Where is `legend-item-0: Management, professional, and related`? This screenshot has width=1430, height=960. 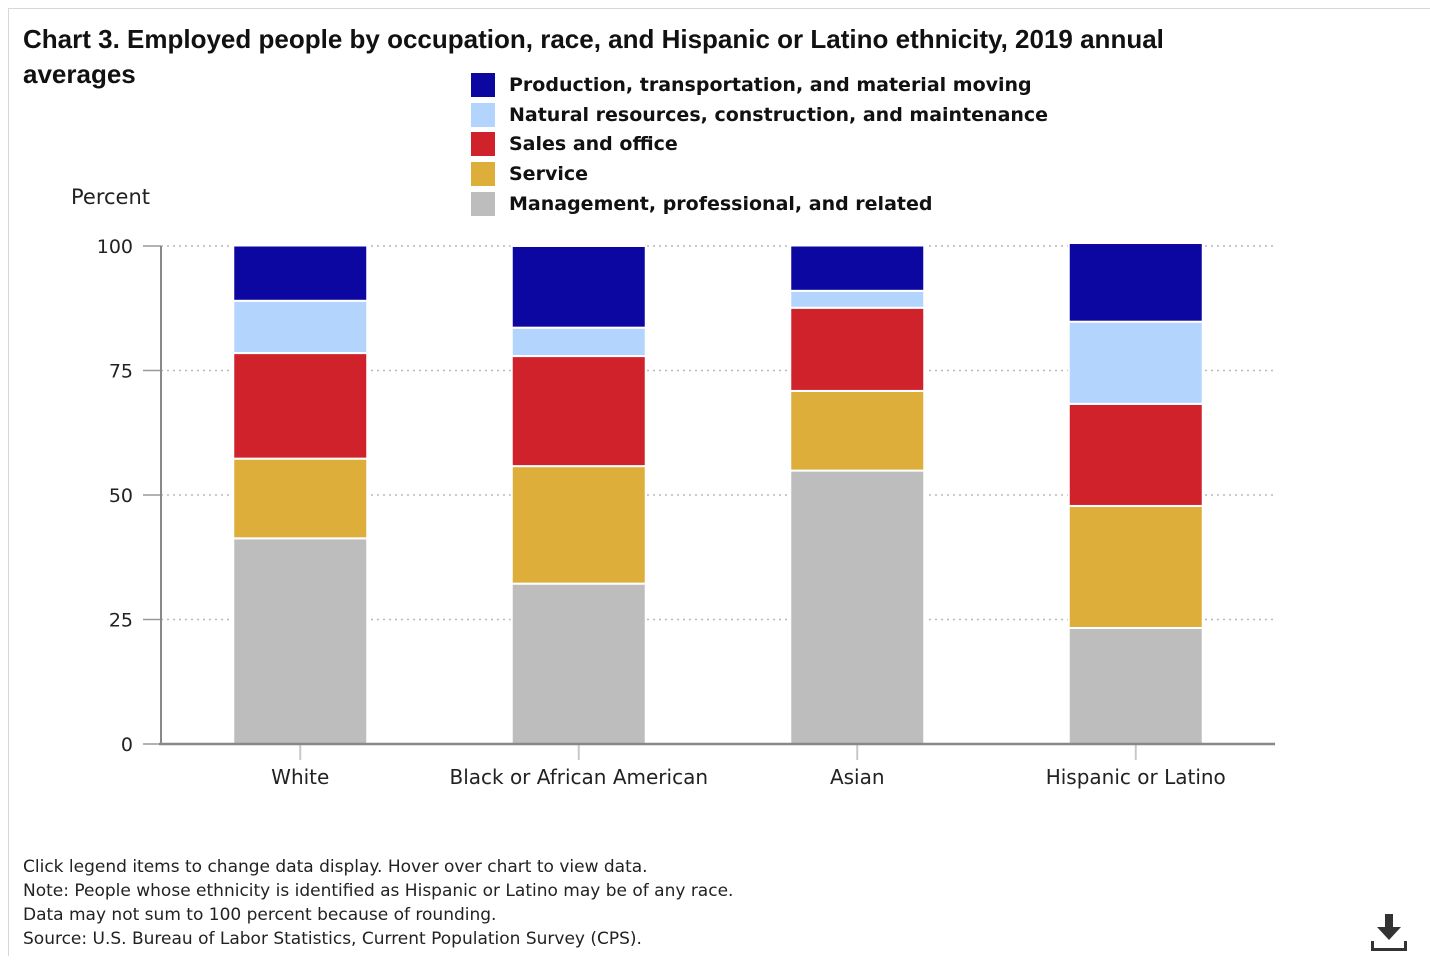 legend-item-0: Management, professional, and related is located at coordinates (759, 204).